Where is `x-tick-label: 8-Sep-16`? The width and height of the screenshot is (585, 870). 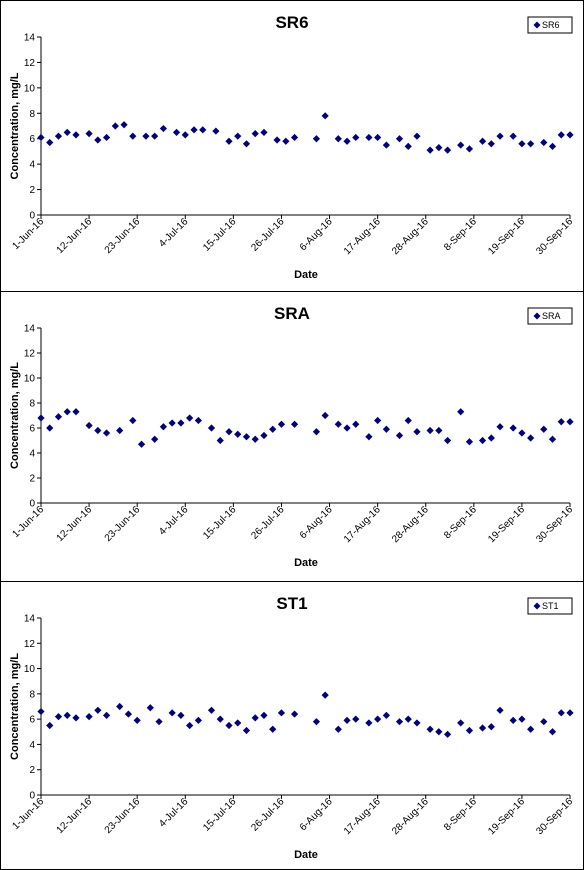 x-tick-label: 8-Sep-16 is located at coordinates (460, 522).